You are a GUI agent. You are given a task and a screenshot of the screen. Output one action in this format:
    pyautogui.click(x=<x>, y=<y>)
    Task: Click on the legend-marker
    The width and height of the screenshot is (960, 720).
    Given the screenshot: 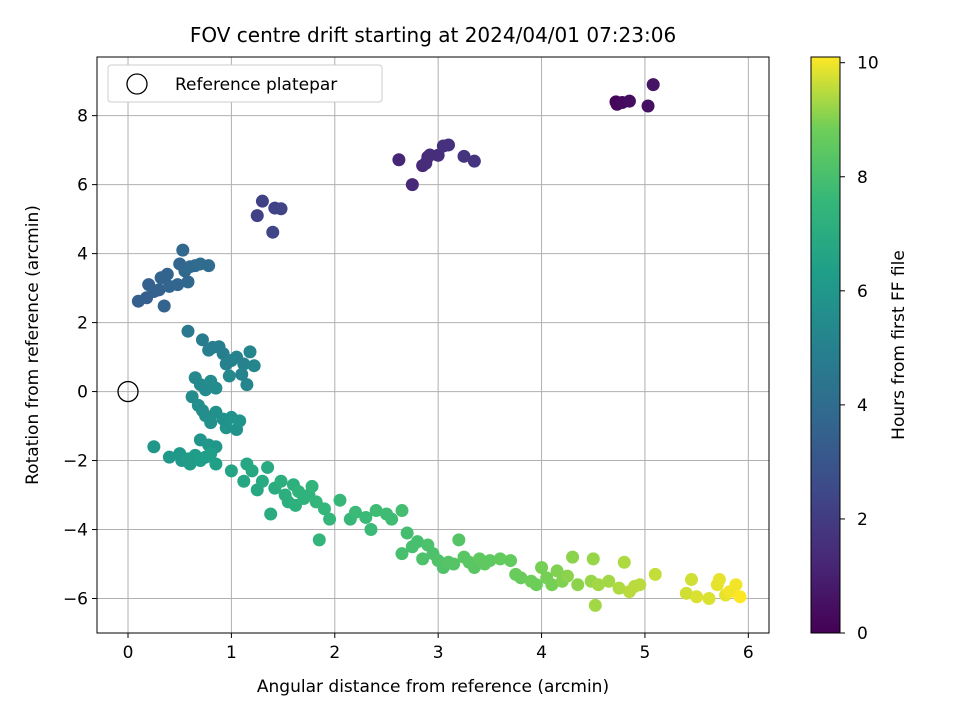 What is the action you would take?
    pyautogui.click(x=137, y=84)
    